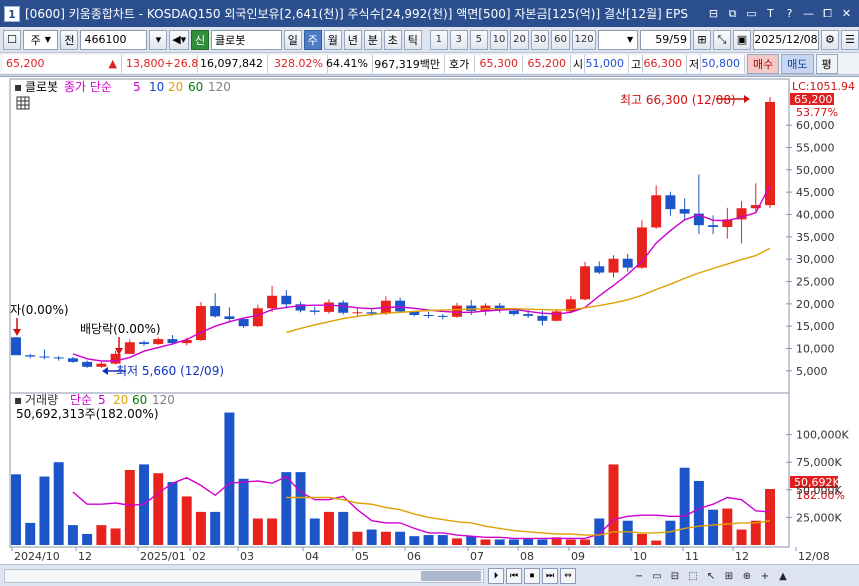 The image size is (859, 586). I want to click on buy-button: 매수, so click(763, 63).